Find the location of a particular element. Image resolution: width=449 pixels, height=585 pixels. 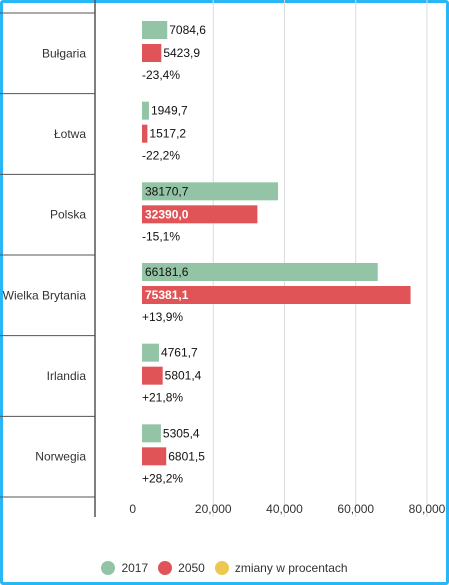

legend: 2017 2050 zmiany w procentach is located at coordinates (224, 568).